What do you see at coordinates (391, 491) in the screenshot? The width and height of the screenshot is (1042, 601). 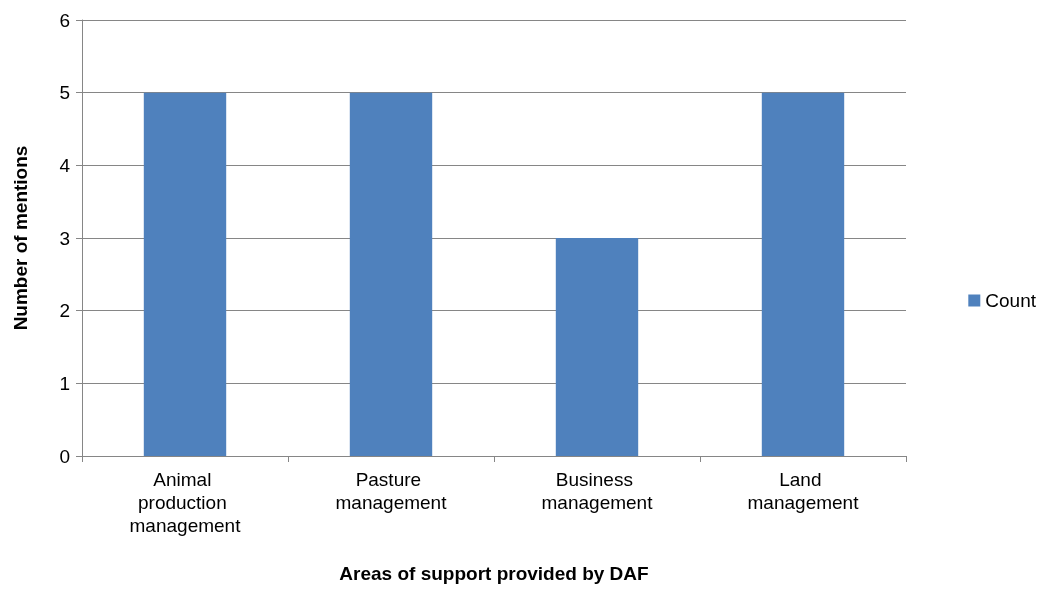 I see `x-tick-label: Pasture management` at bounding box center [391, 491].